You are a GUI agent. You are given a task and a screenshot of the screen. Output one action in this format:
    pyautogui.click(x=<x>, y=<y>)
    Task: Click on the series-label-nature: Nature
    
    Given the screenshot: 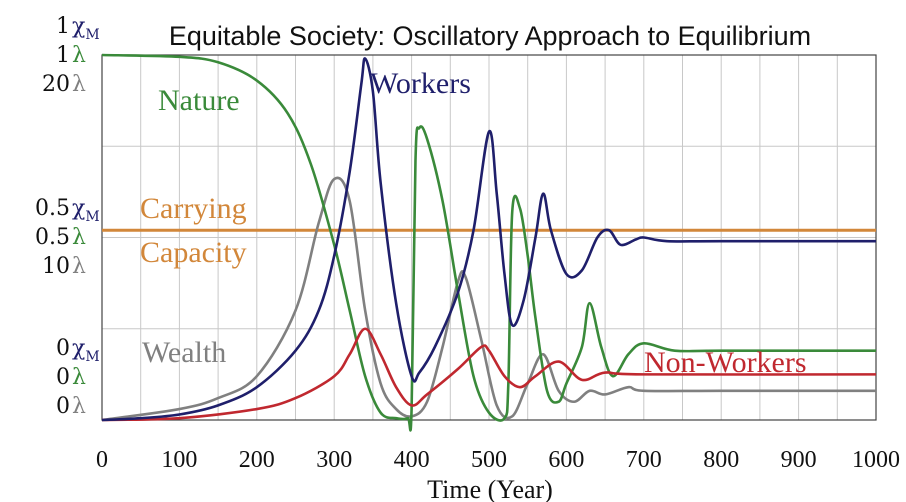 What is the action you would take?
    pyautogui.click(x=199, y=100)
    